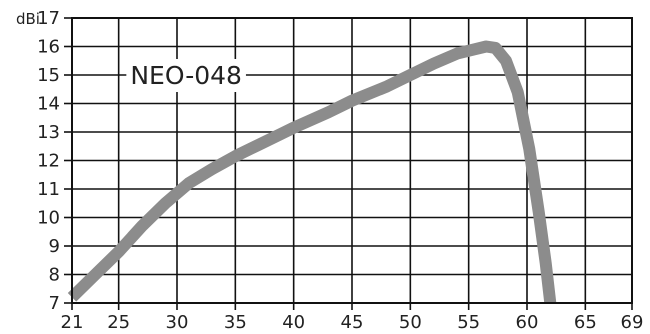 The image size is (650, 334). I want to click on x-tick-label: 45, so click(352, 322).